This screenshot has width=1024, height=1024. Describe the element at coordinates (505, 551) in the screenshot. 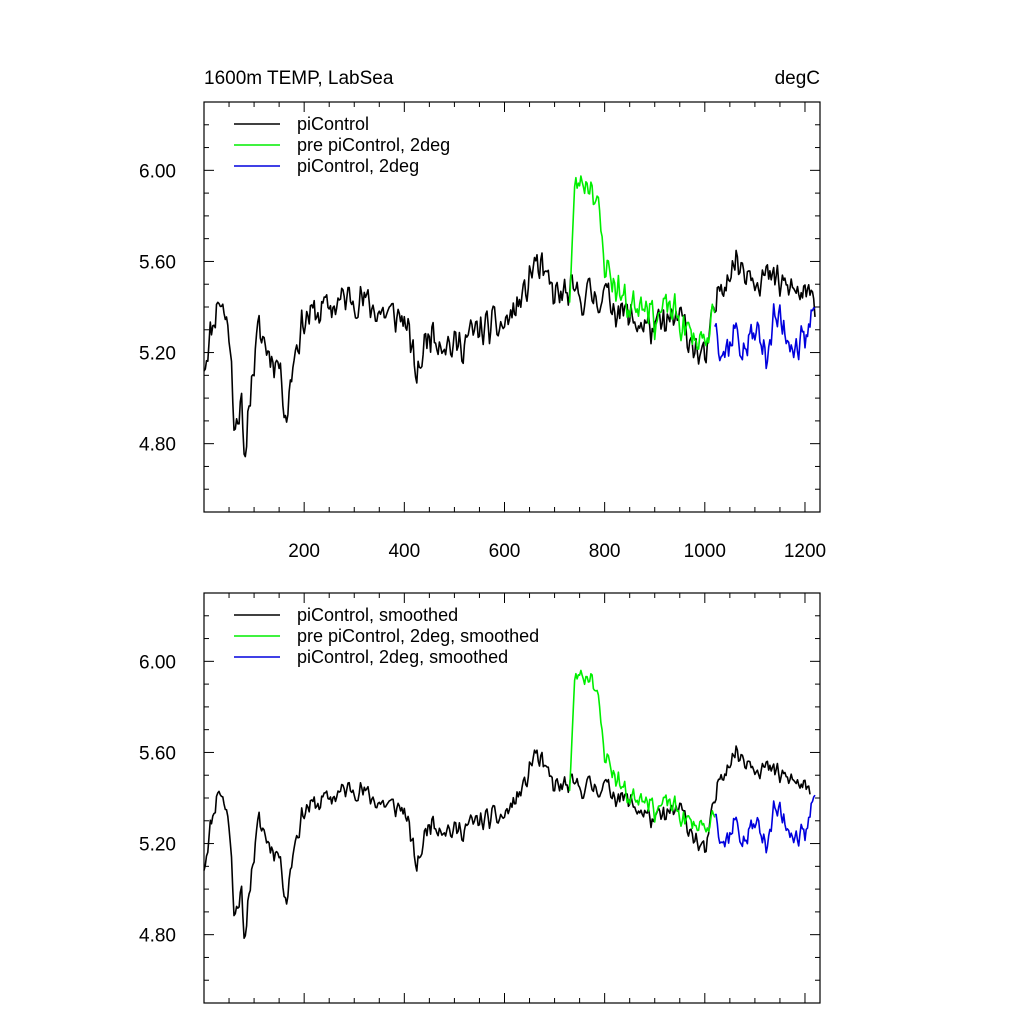

I see `x-tick-label: 600` at that location.